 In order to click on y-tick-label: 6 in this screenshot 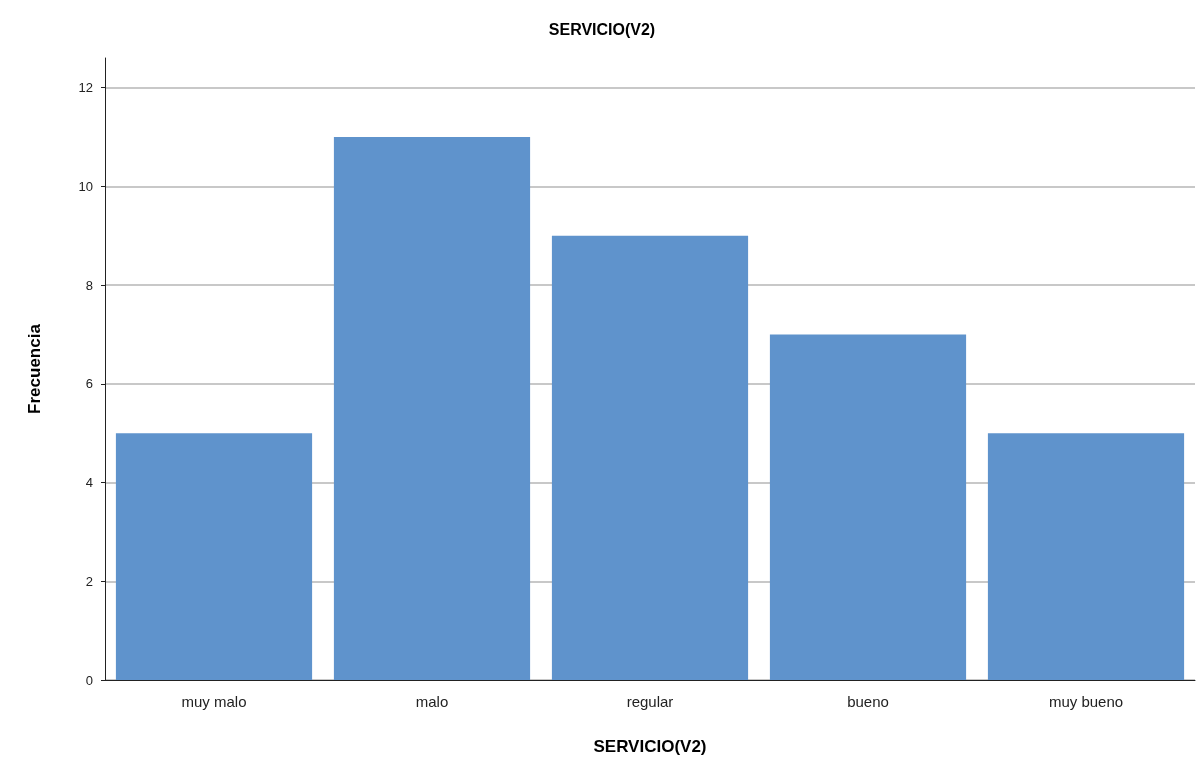, I will do `click(89, 384)`.